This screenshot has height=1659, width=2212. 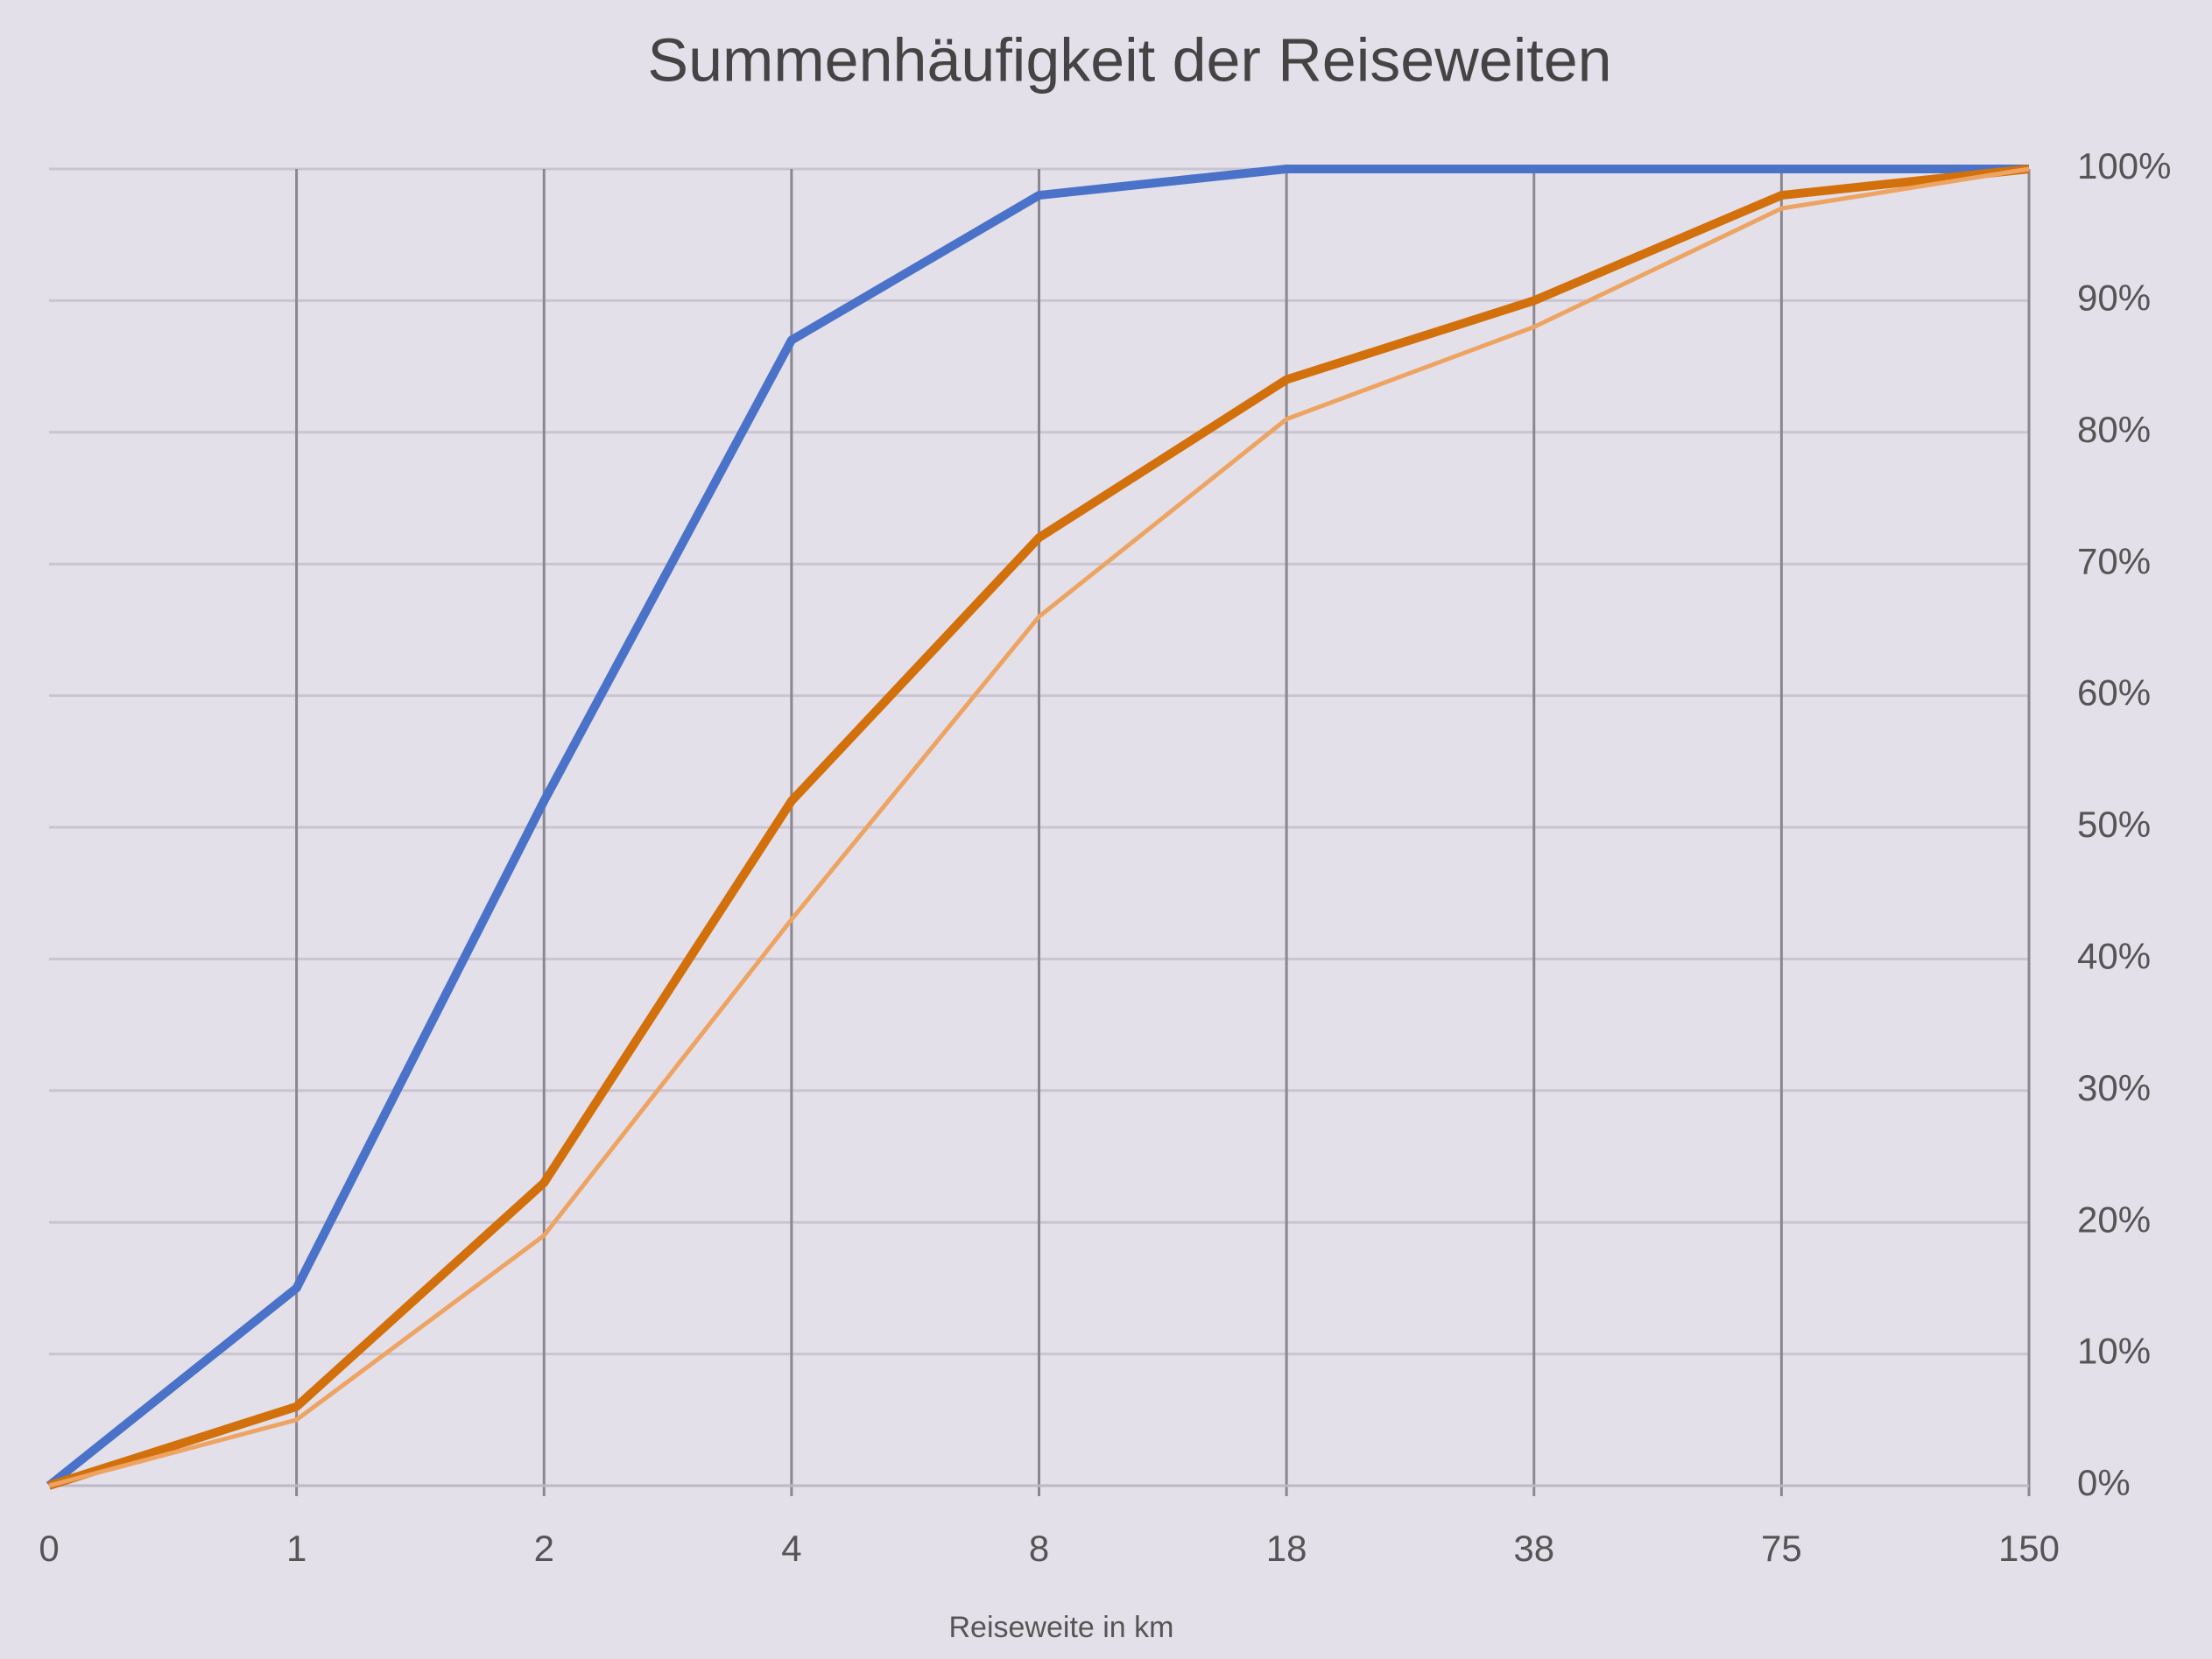 I want to click on y-tick-label: 0%, so click(x=2104, y=1482).